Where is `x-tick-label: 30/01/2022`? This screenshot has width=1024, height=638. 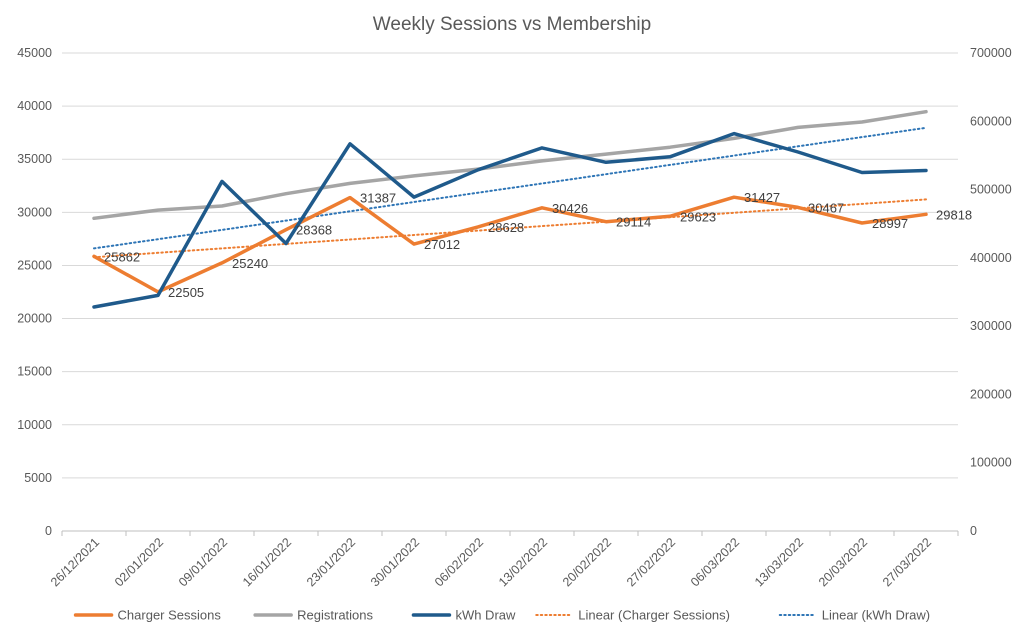
x-tick-label: 30/01/2022 is located at coordinates (395, 562).